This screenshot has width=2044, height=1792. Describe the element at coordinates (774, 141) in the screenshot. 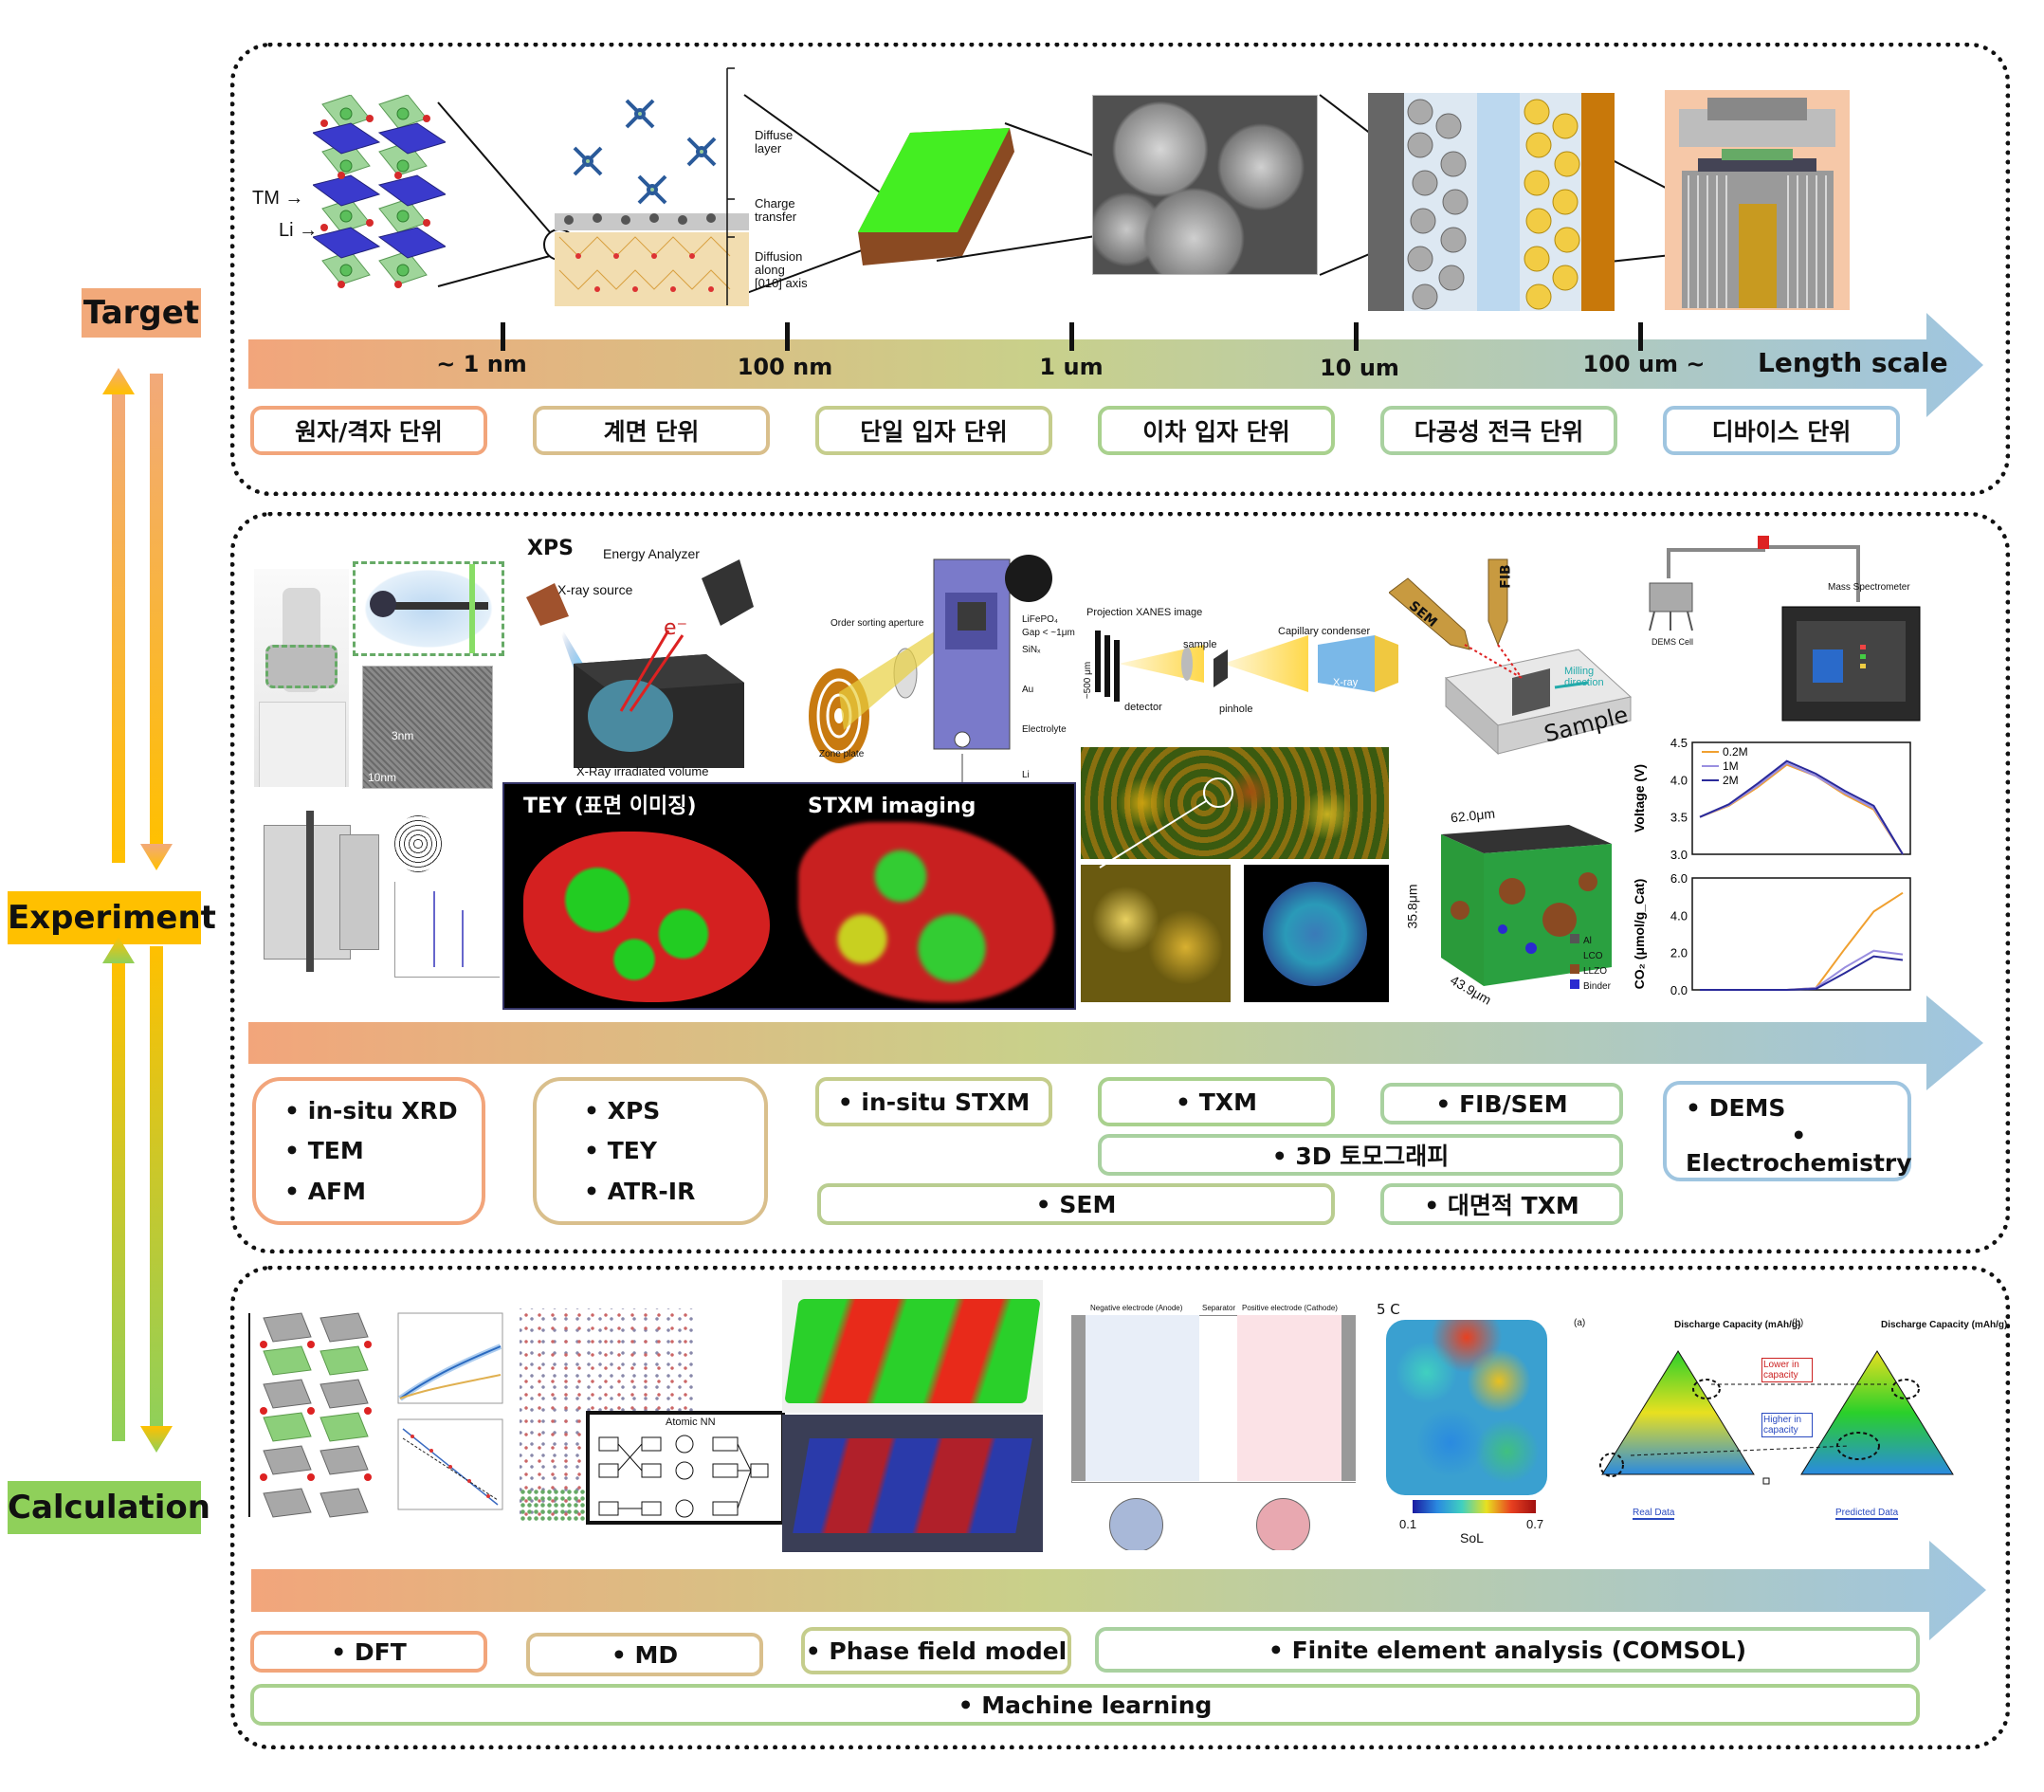

I see `diffuse-layer-annotation: Diffuse layer` at that location.